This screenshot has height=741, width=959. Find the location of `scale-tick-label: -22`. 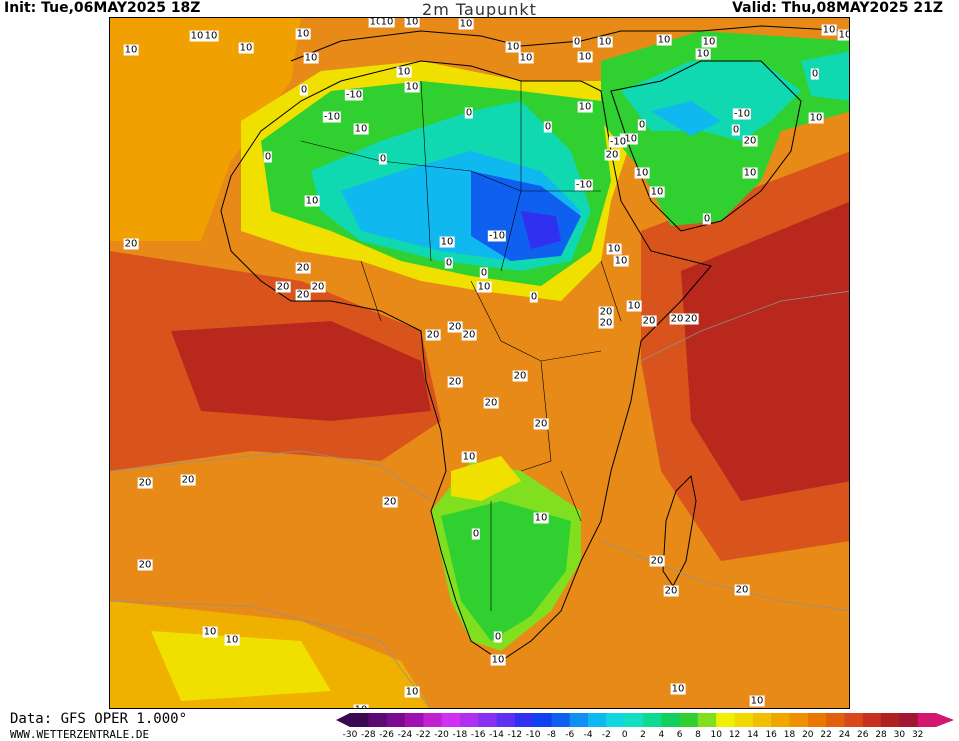

scale-tick-label: -22 is located at coordinates (423, 735).